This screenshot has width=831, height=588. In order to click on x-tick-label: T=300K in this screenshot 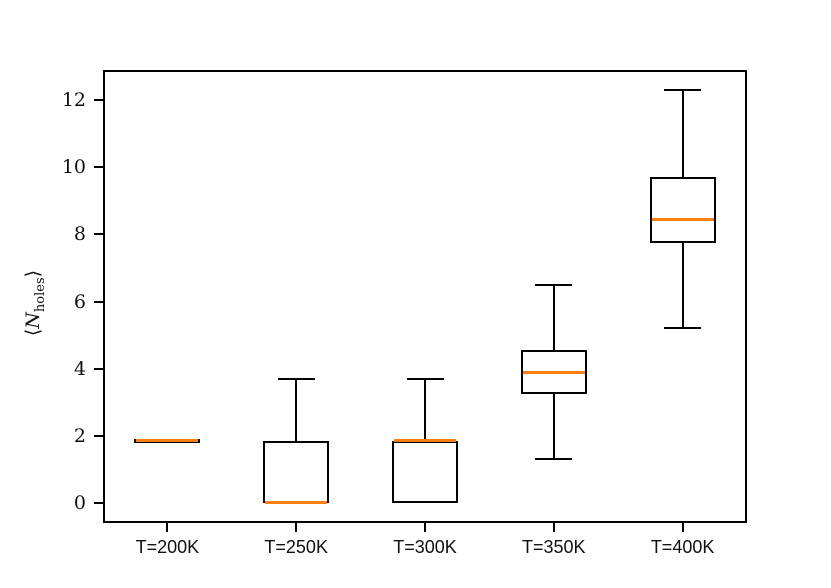, I will do `click(425, 547)`.